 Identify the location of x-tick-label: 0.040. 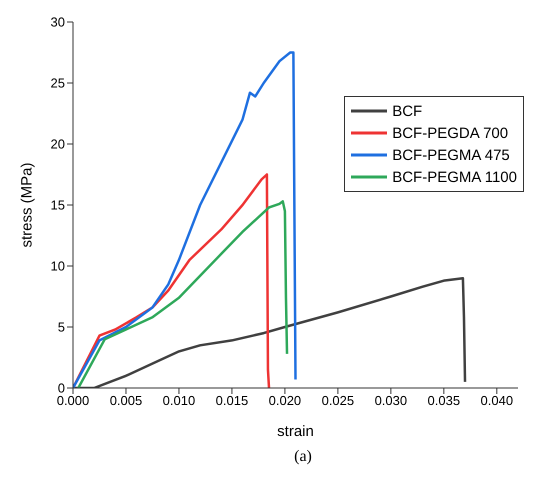
(497, 400).